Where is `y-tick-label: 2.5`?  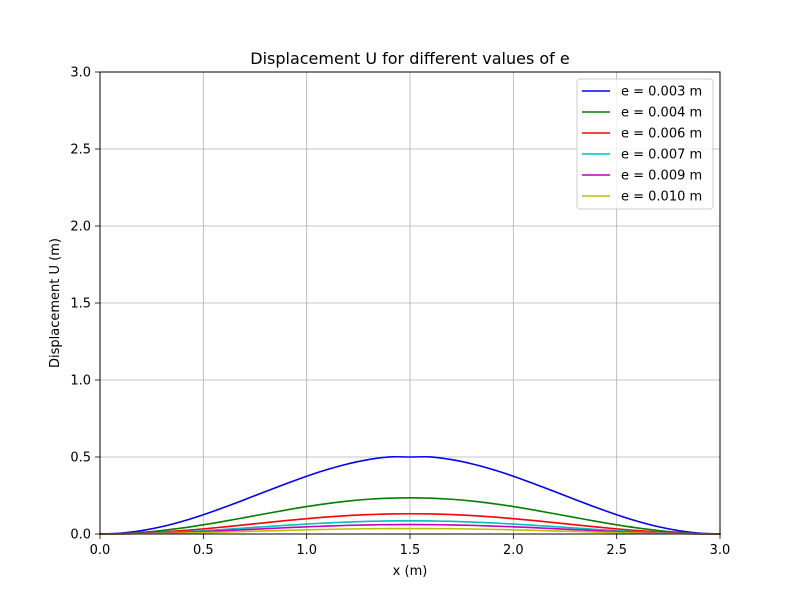
y-tick-label: 2.5 is located at coordinates (80, 150).